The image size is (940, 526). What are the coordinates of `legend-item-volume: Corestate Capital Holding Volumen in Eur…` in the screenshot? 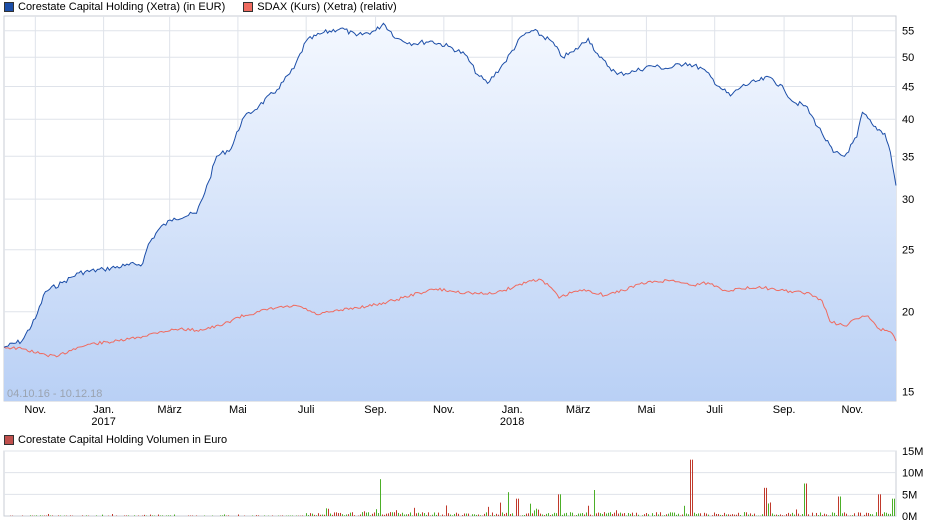 It's located at (115, 440).